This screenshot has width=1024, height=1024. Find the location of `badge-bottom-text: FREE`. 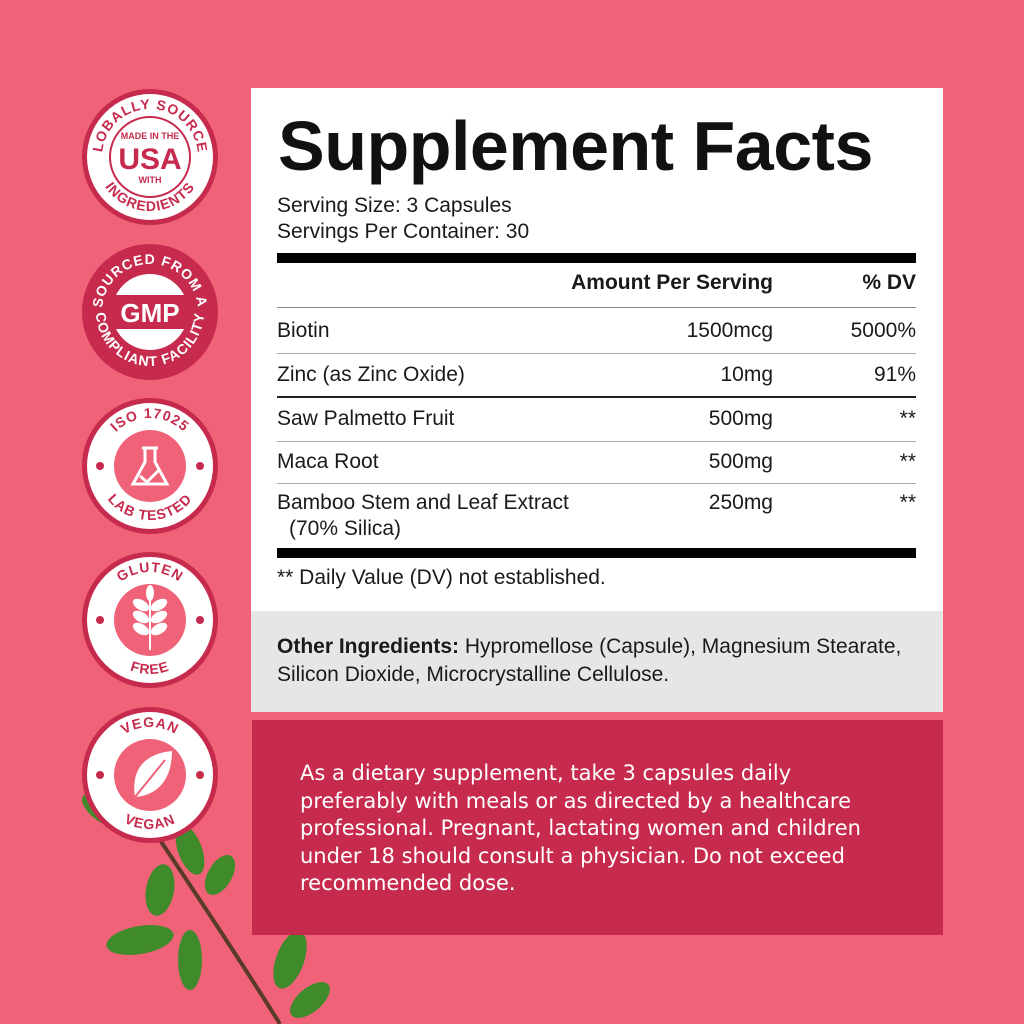

badge-bottom-text: FREE is located at coordinates (149, 667).